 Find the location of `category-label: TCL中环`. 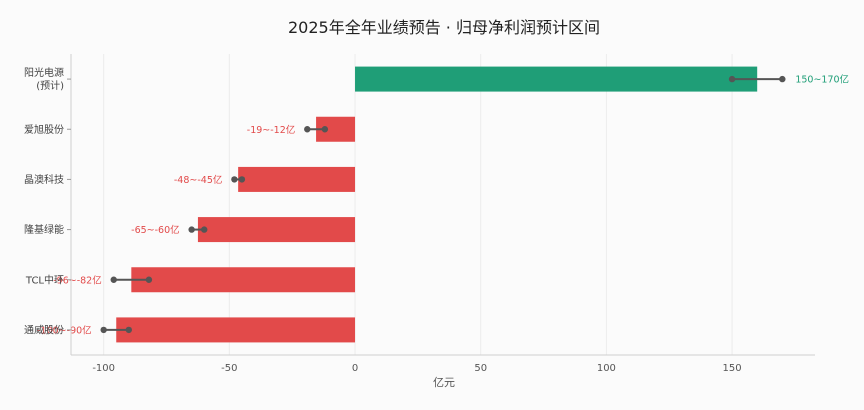

category-label: TCL中环 is located at coordinates (44, 279).